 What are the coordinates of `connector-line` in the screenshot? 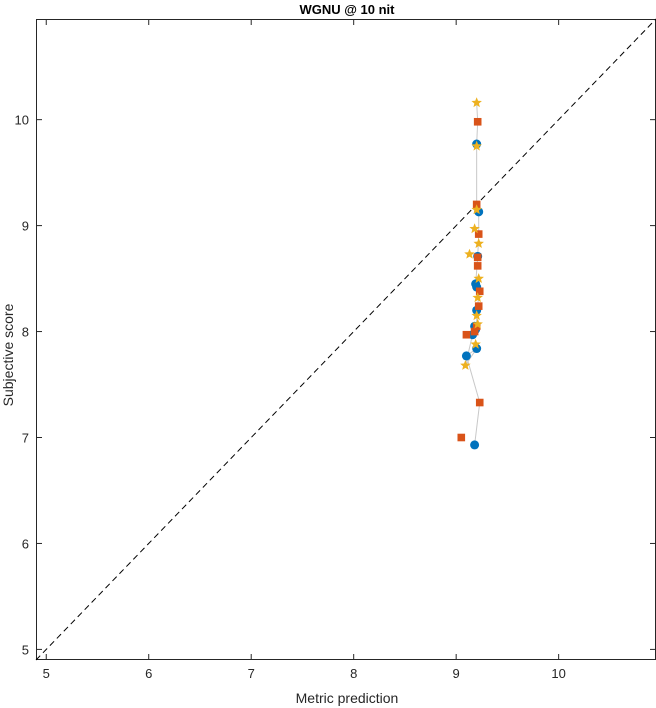 It's located at (472, 273).